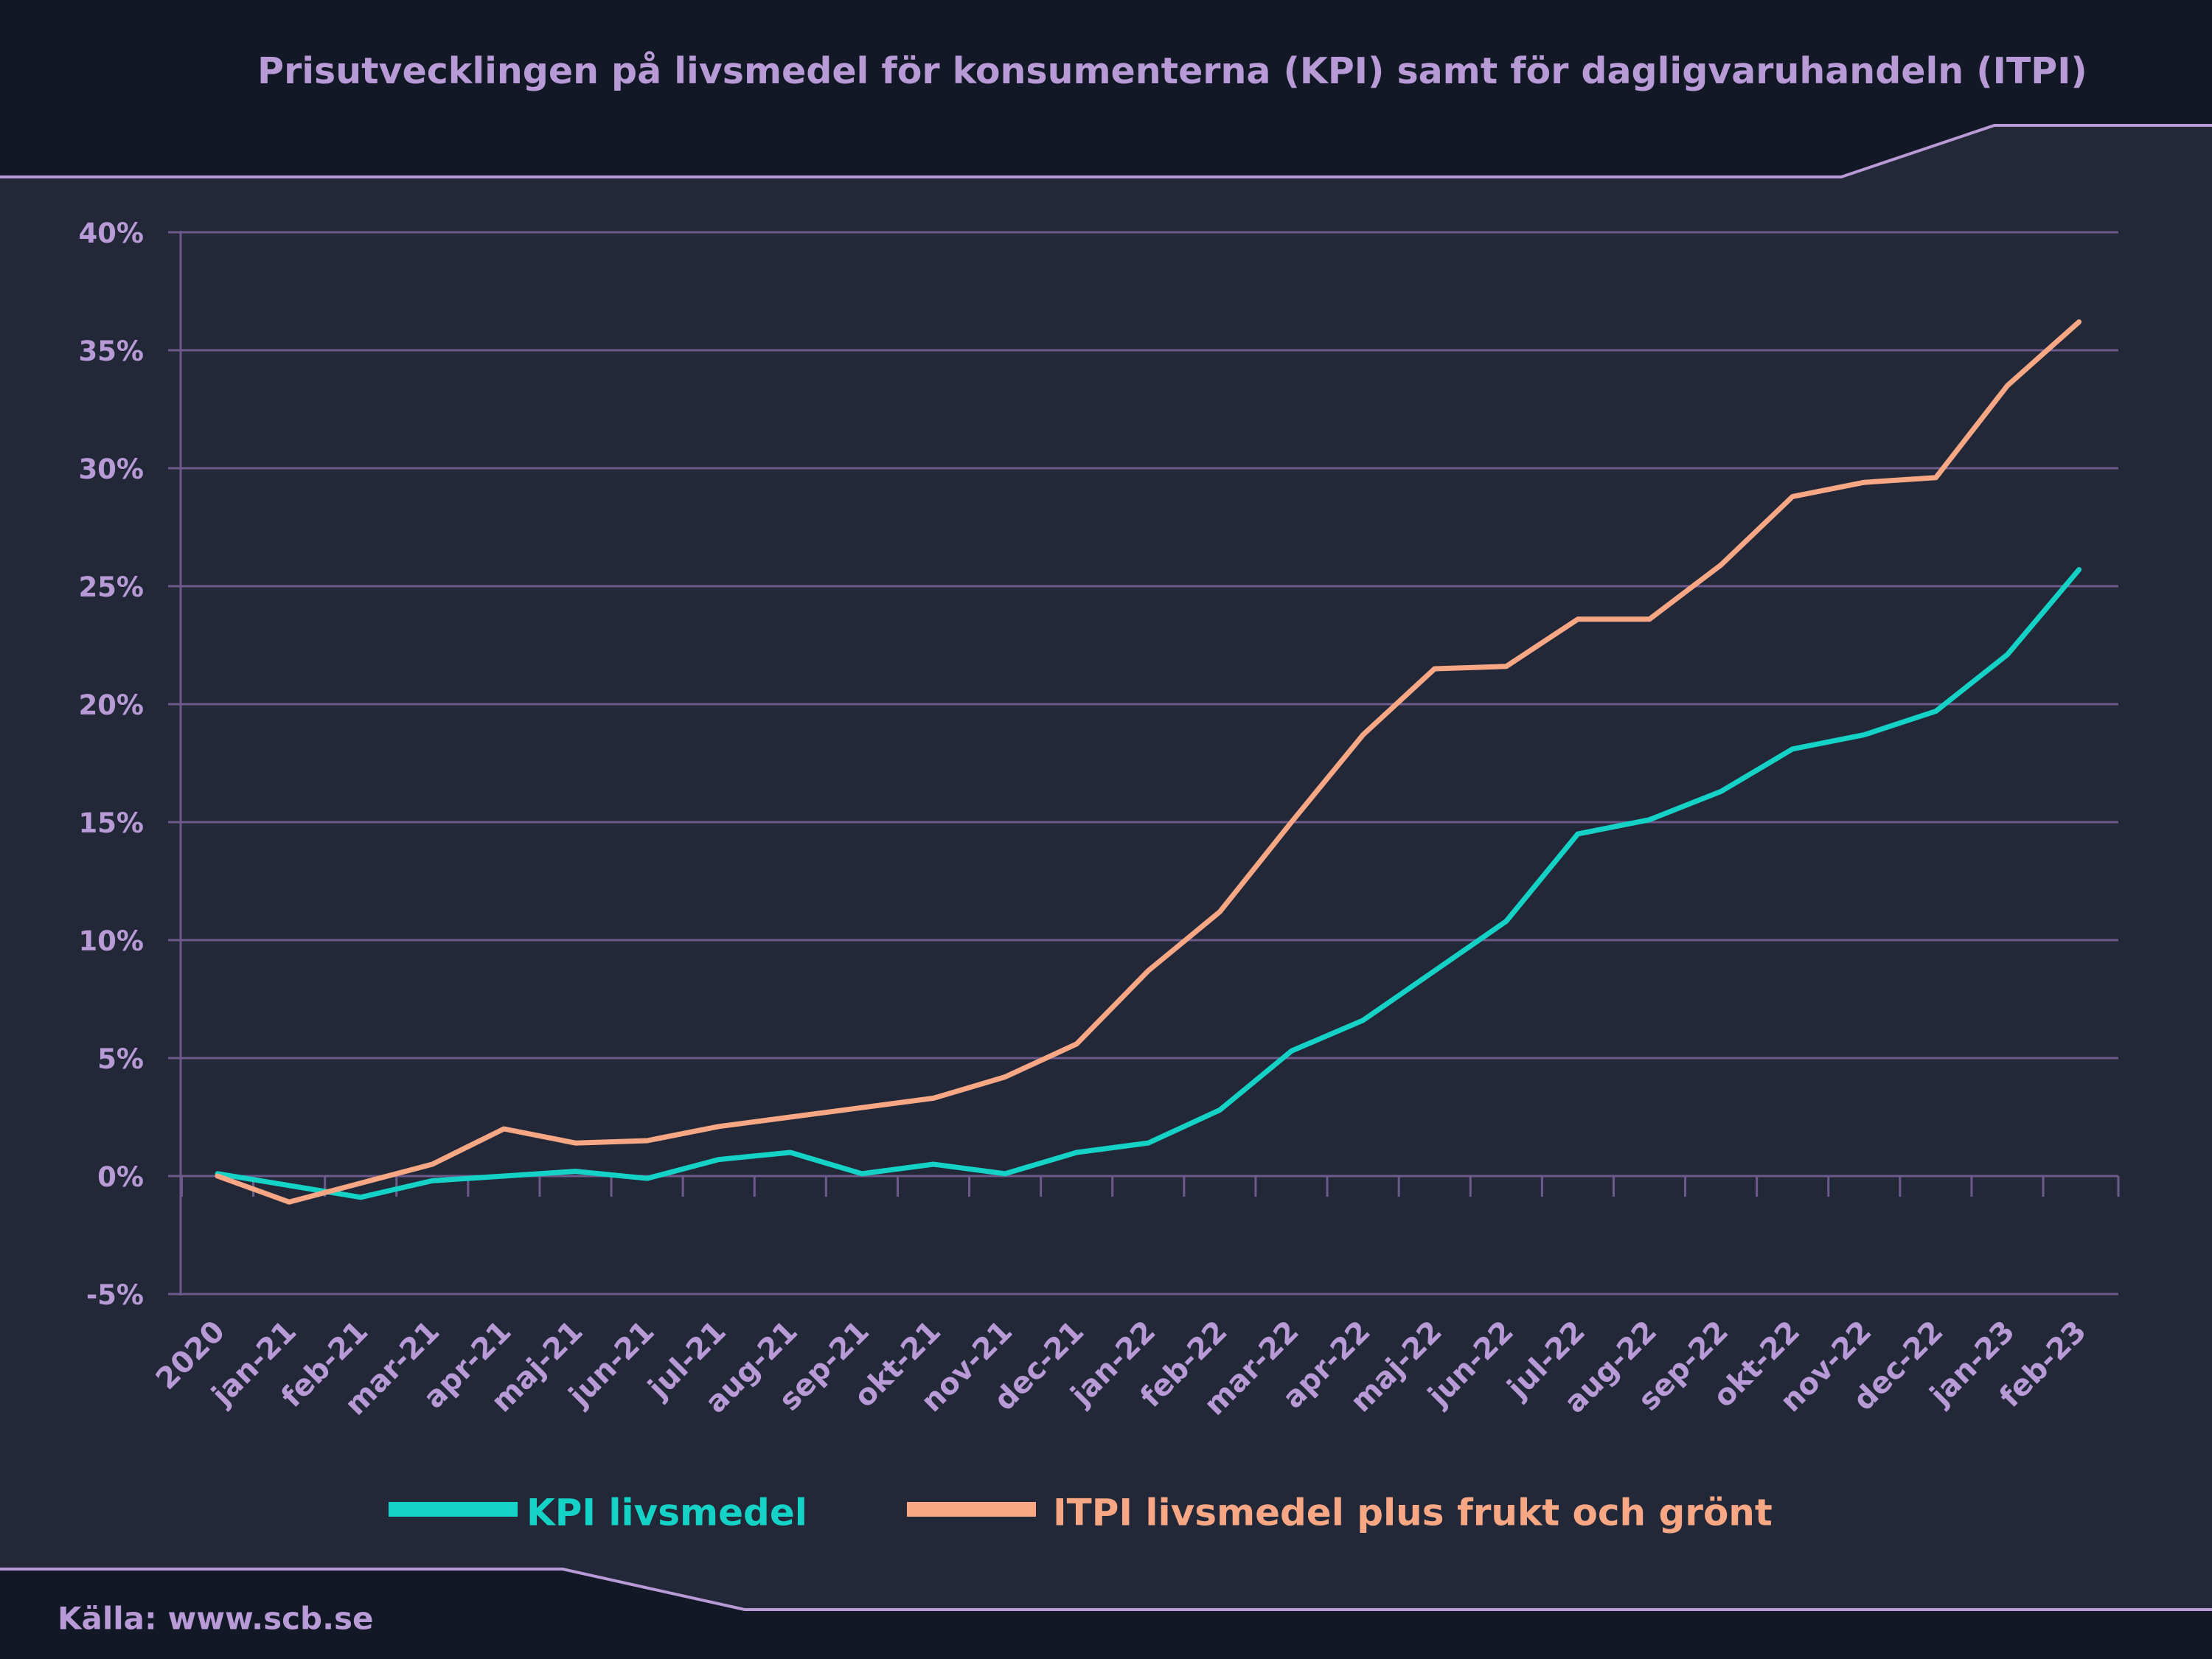  Describe the element at coordinates (216, 1619) in the screenshot. I see `source-credit: Källa: www.scb.se` at that location.